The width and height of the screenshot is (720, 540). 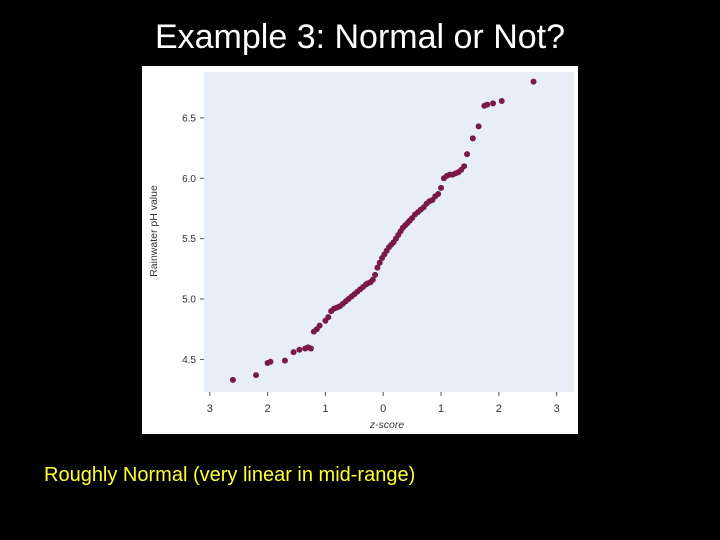 I want to click on y-tick-label: 5.5, so click(x=189, y=239).